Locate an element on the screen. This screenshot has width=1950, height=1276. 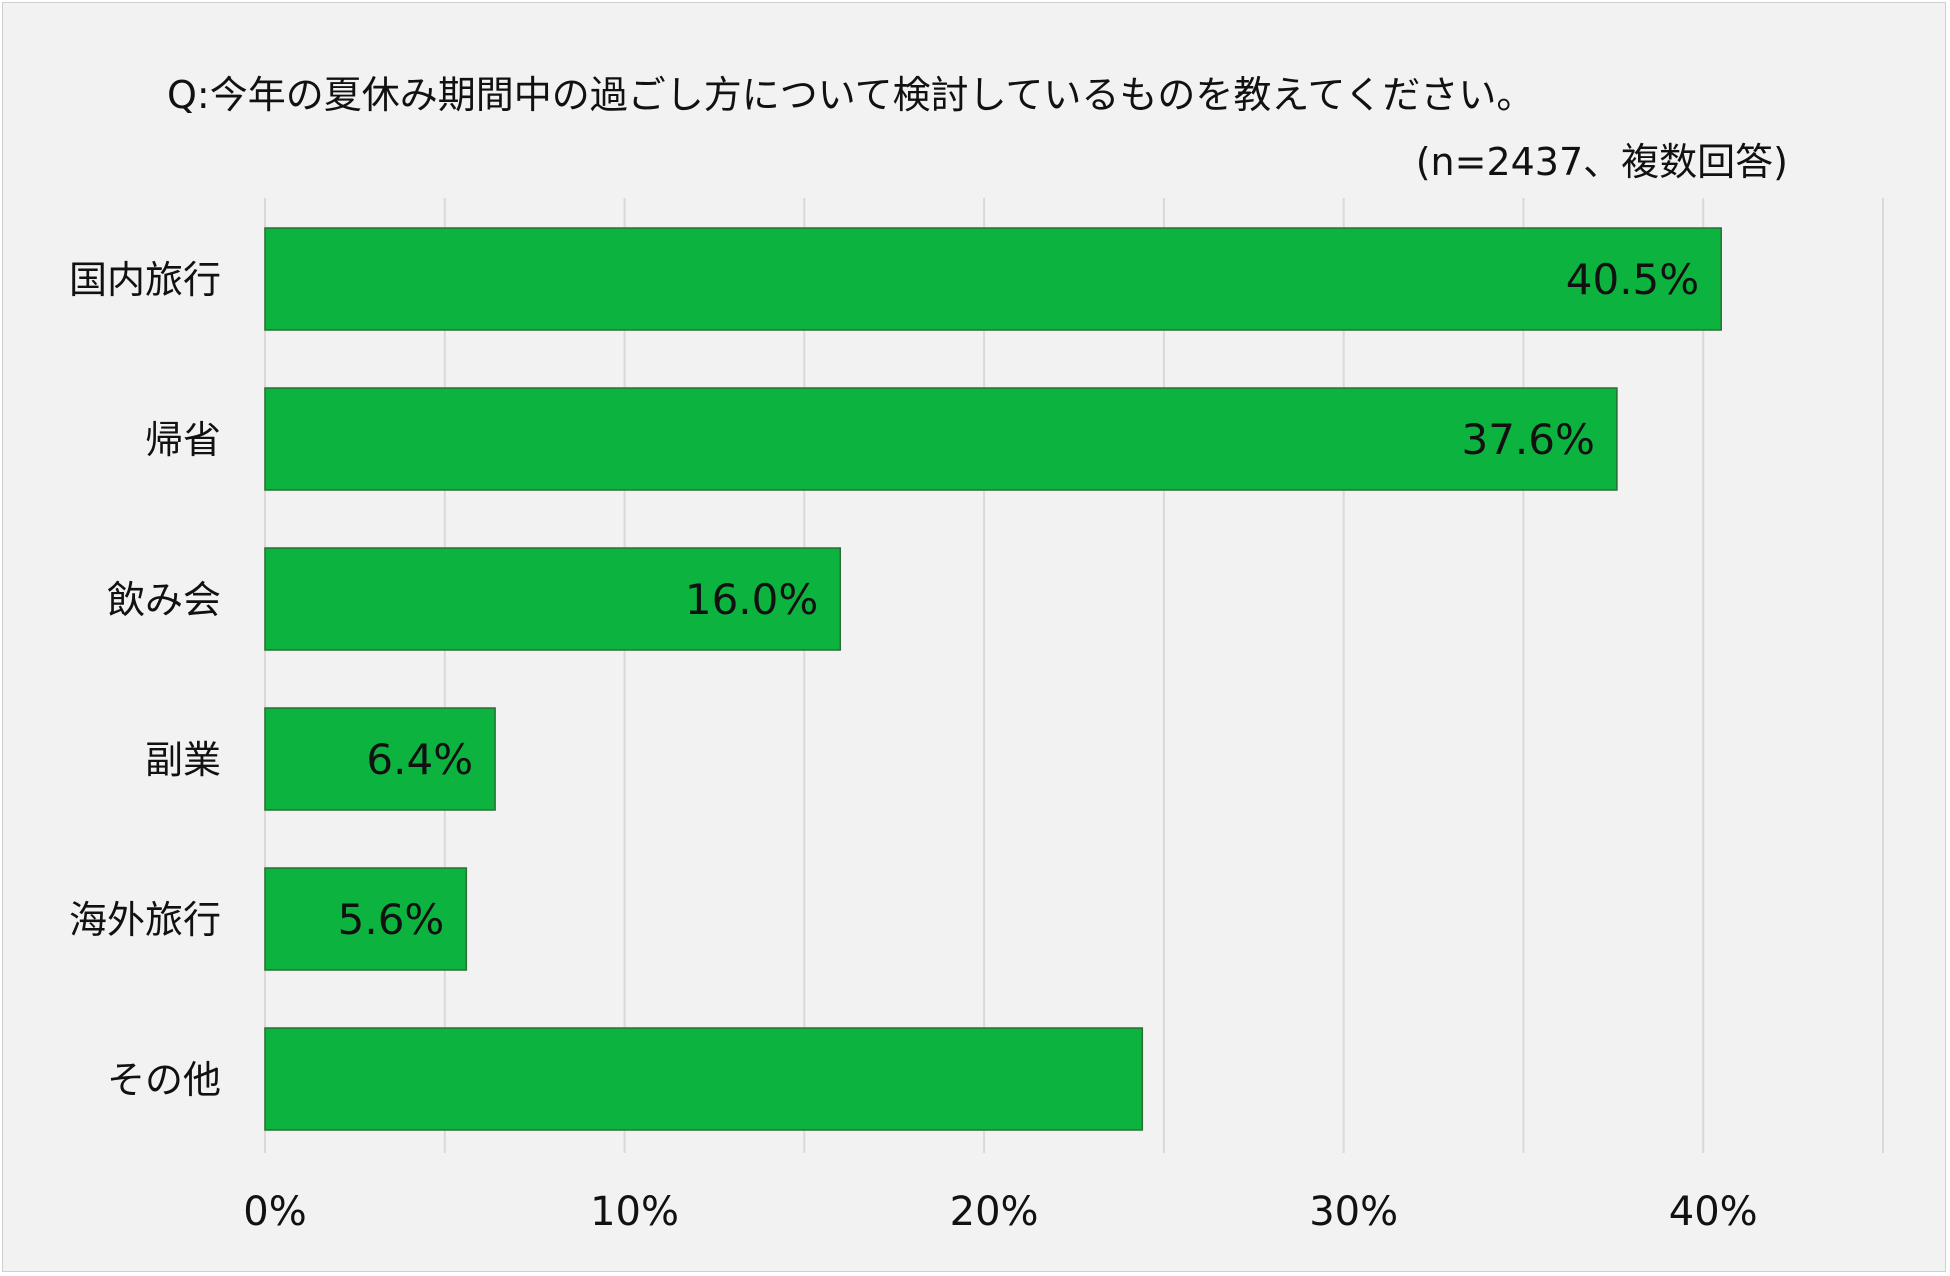
category-label: 帰省 is located at coordinates (183, 440).